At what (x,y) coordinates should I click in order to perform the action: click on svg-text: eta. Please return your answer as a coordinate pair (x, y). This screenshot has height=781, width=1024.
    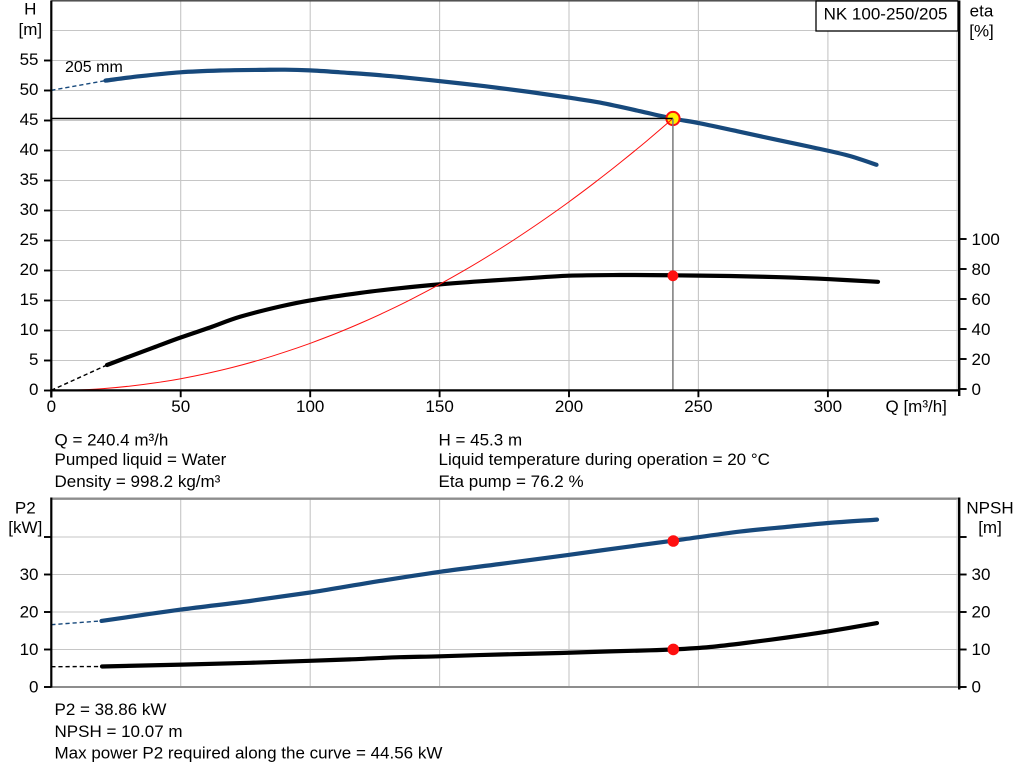
    Looking at the image, I should click on (982, 11).